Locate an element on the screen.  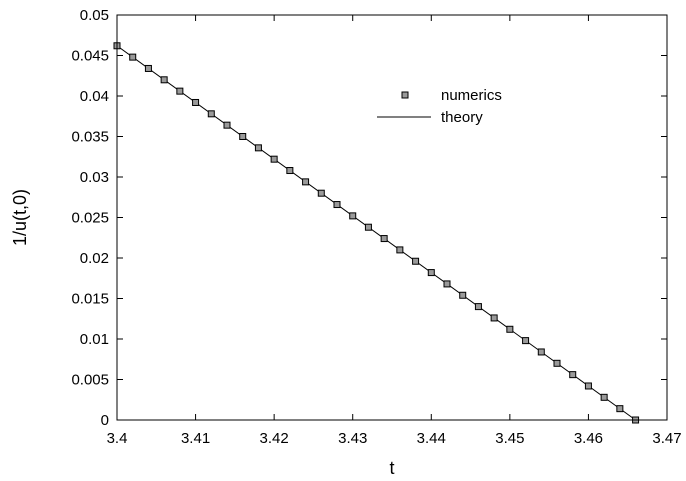
x-tick-label: 3.46 is located at coordinates (588, 438).